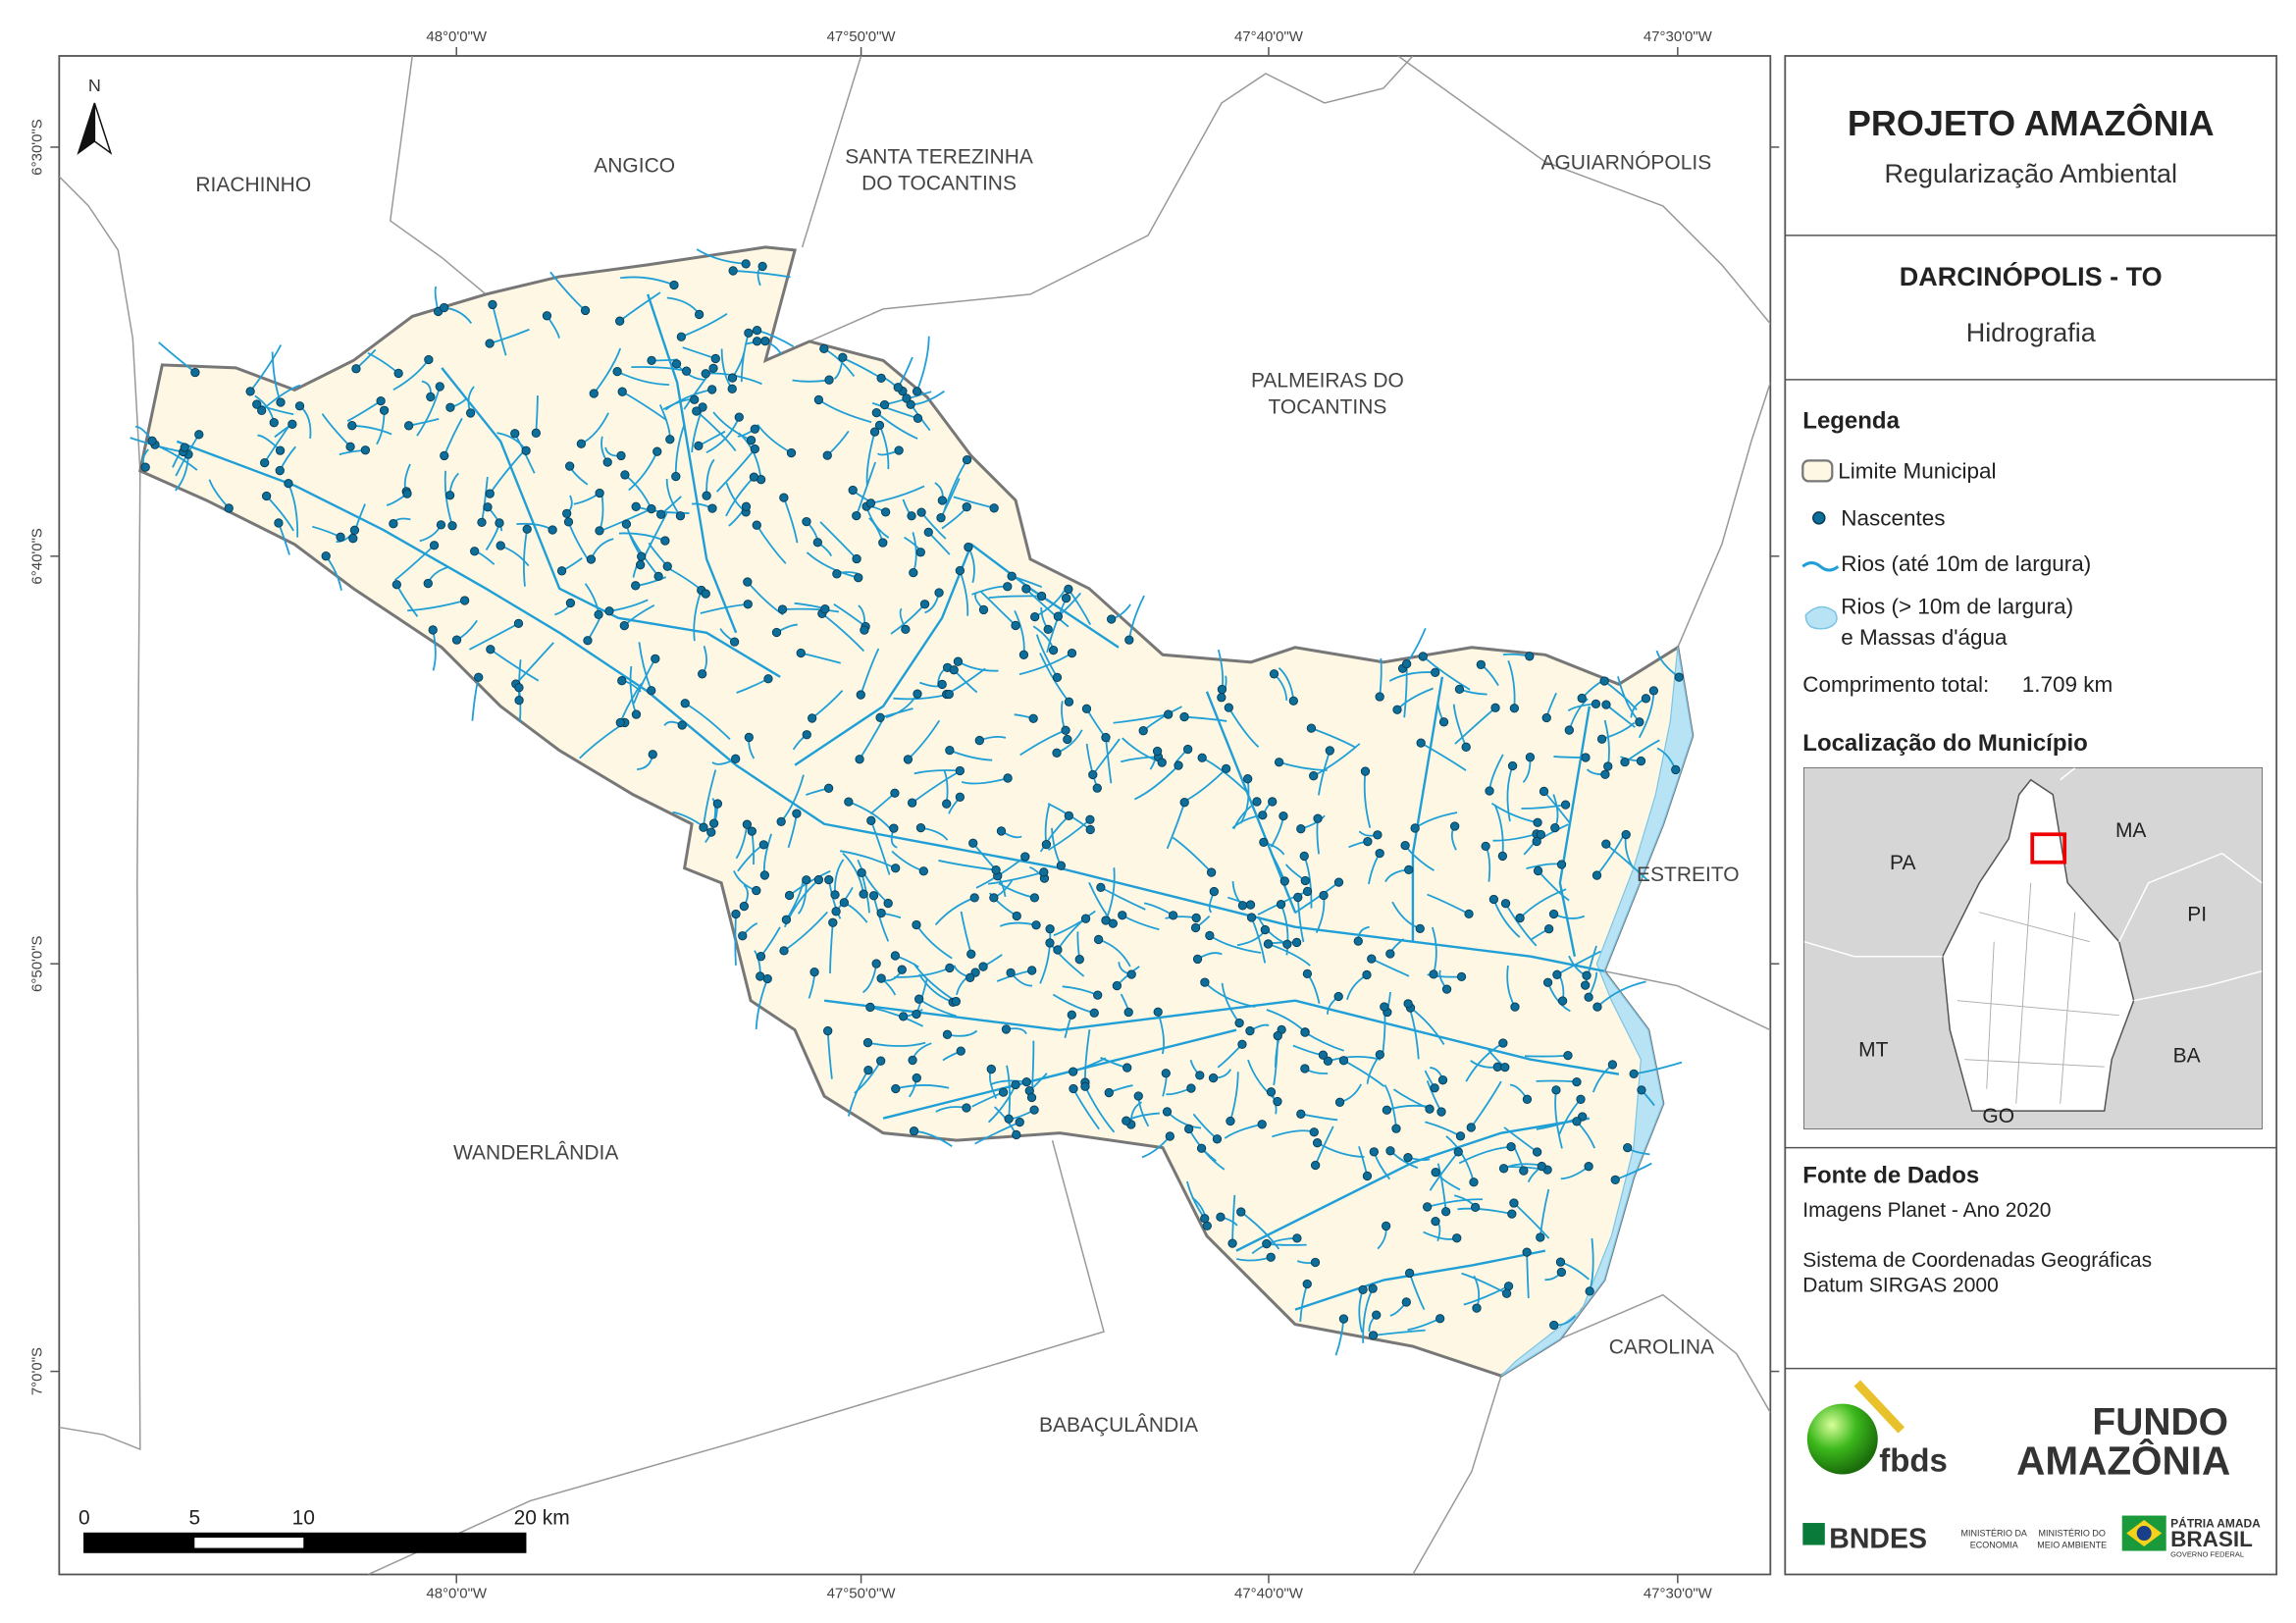 The height and width of the screenshot is (1623, 2296). What do you see at coordinates (1327, 380) in the screenshot?
I see `place-name: PALMEIRAS DO` at bounding box center [1327, 380].